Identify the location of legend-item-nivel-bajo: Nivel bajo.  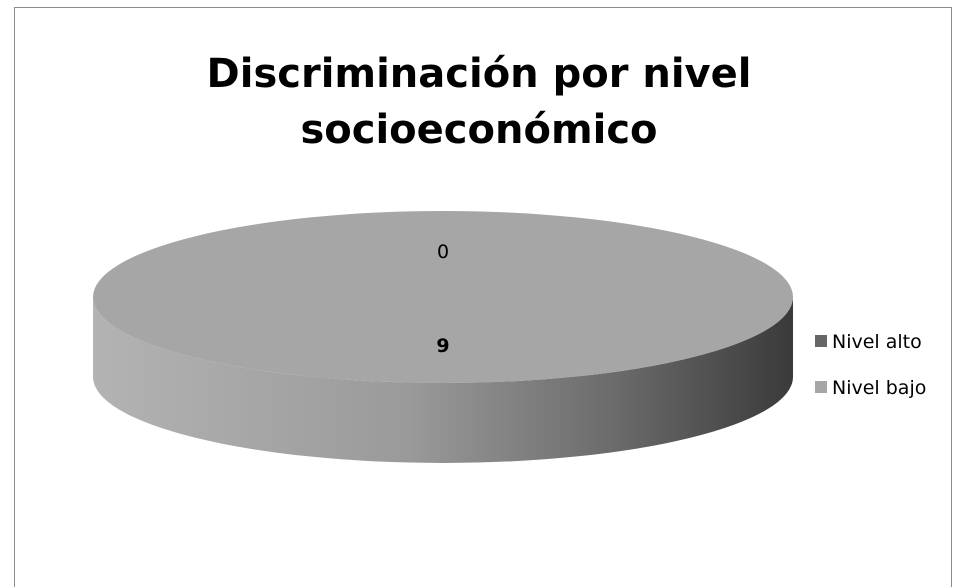
(870, 399).